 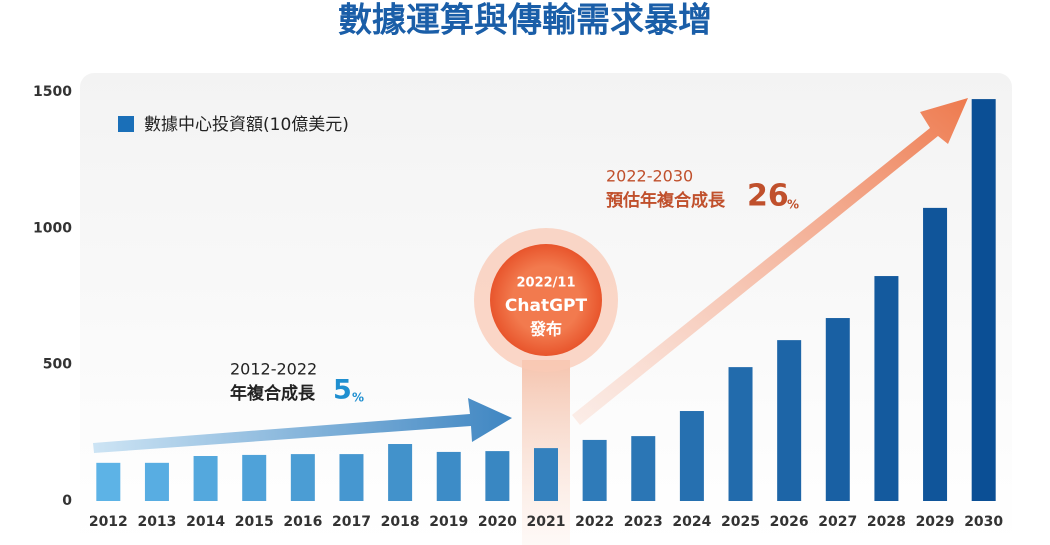 What do you see at coordinates (666, 200) in the screenshot?
I see `future-label: 預估年複合成長` at bounding box center [666, 200].